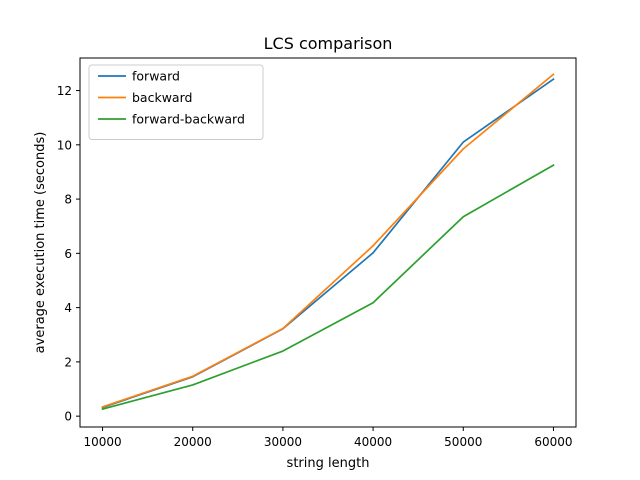 Image resolution: width=640 pixels, height=480 pixels. I want to click on legend-label-forward-backward: forward-backward, so click(188, 119).